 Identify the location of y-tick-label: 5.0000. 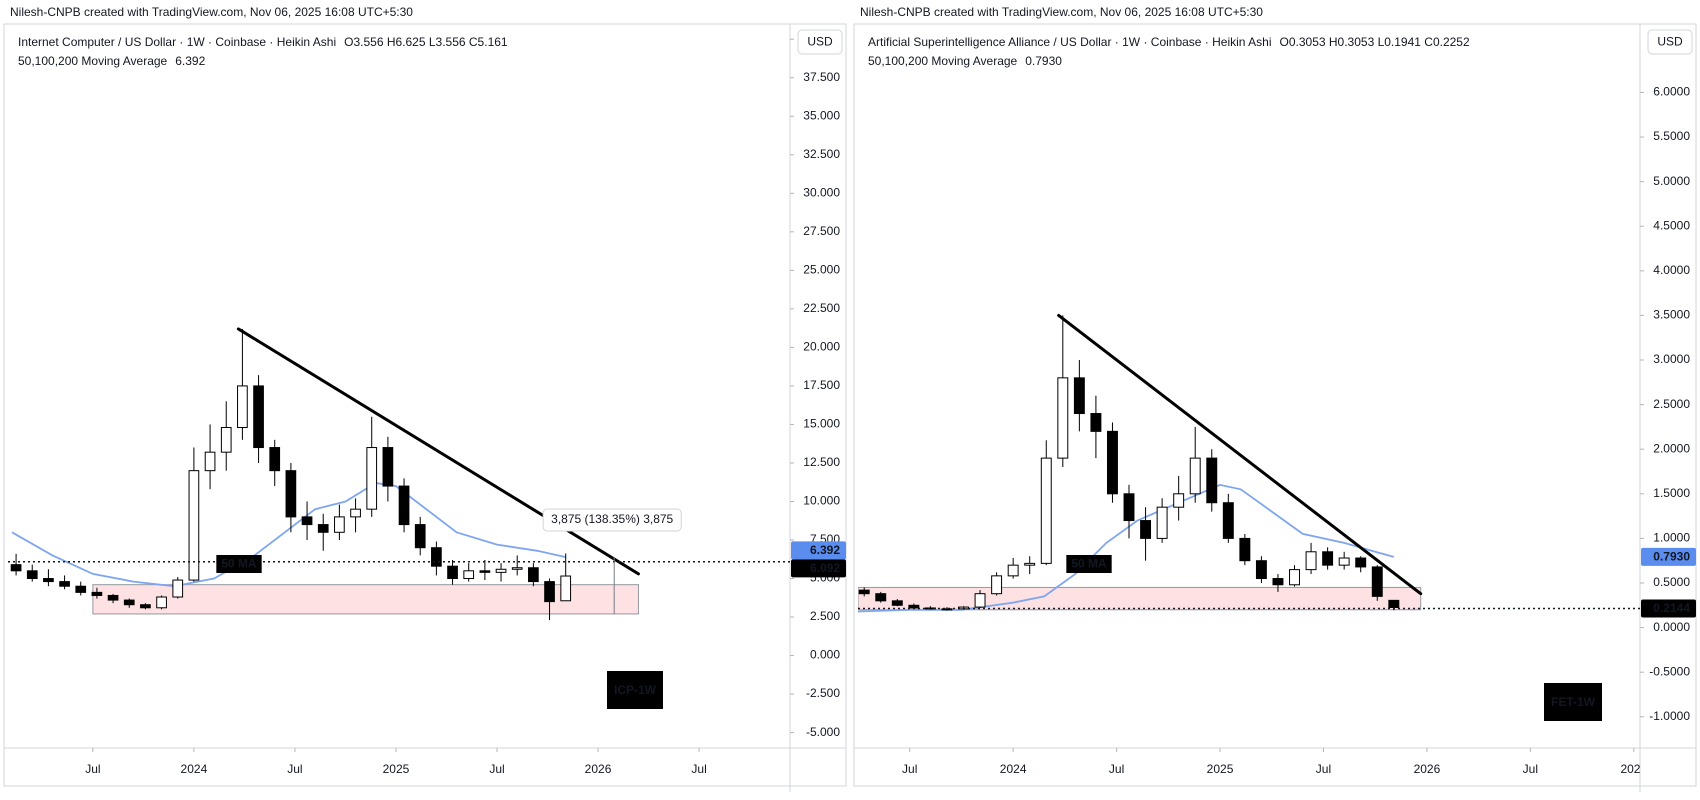
(1671, 181).